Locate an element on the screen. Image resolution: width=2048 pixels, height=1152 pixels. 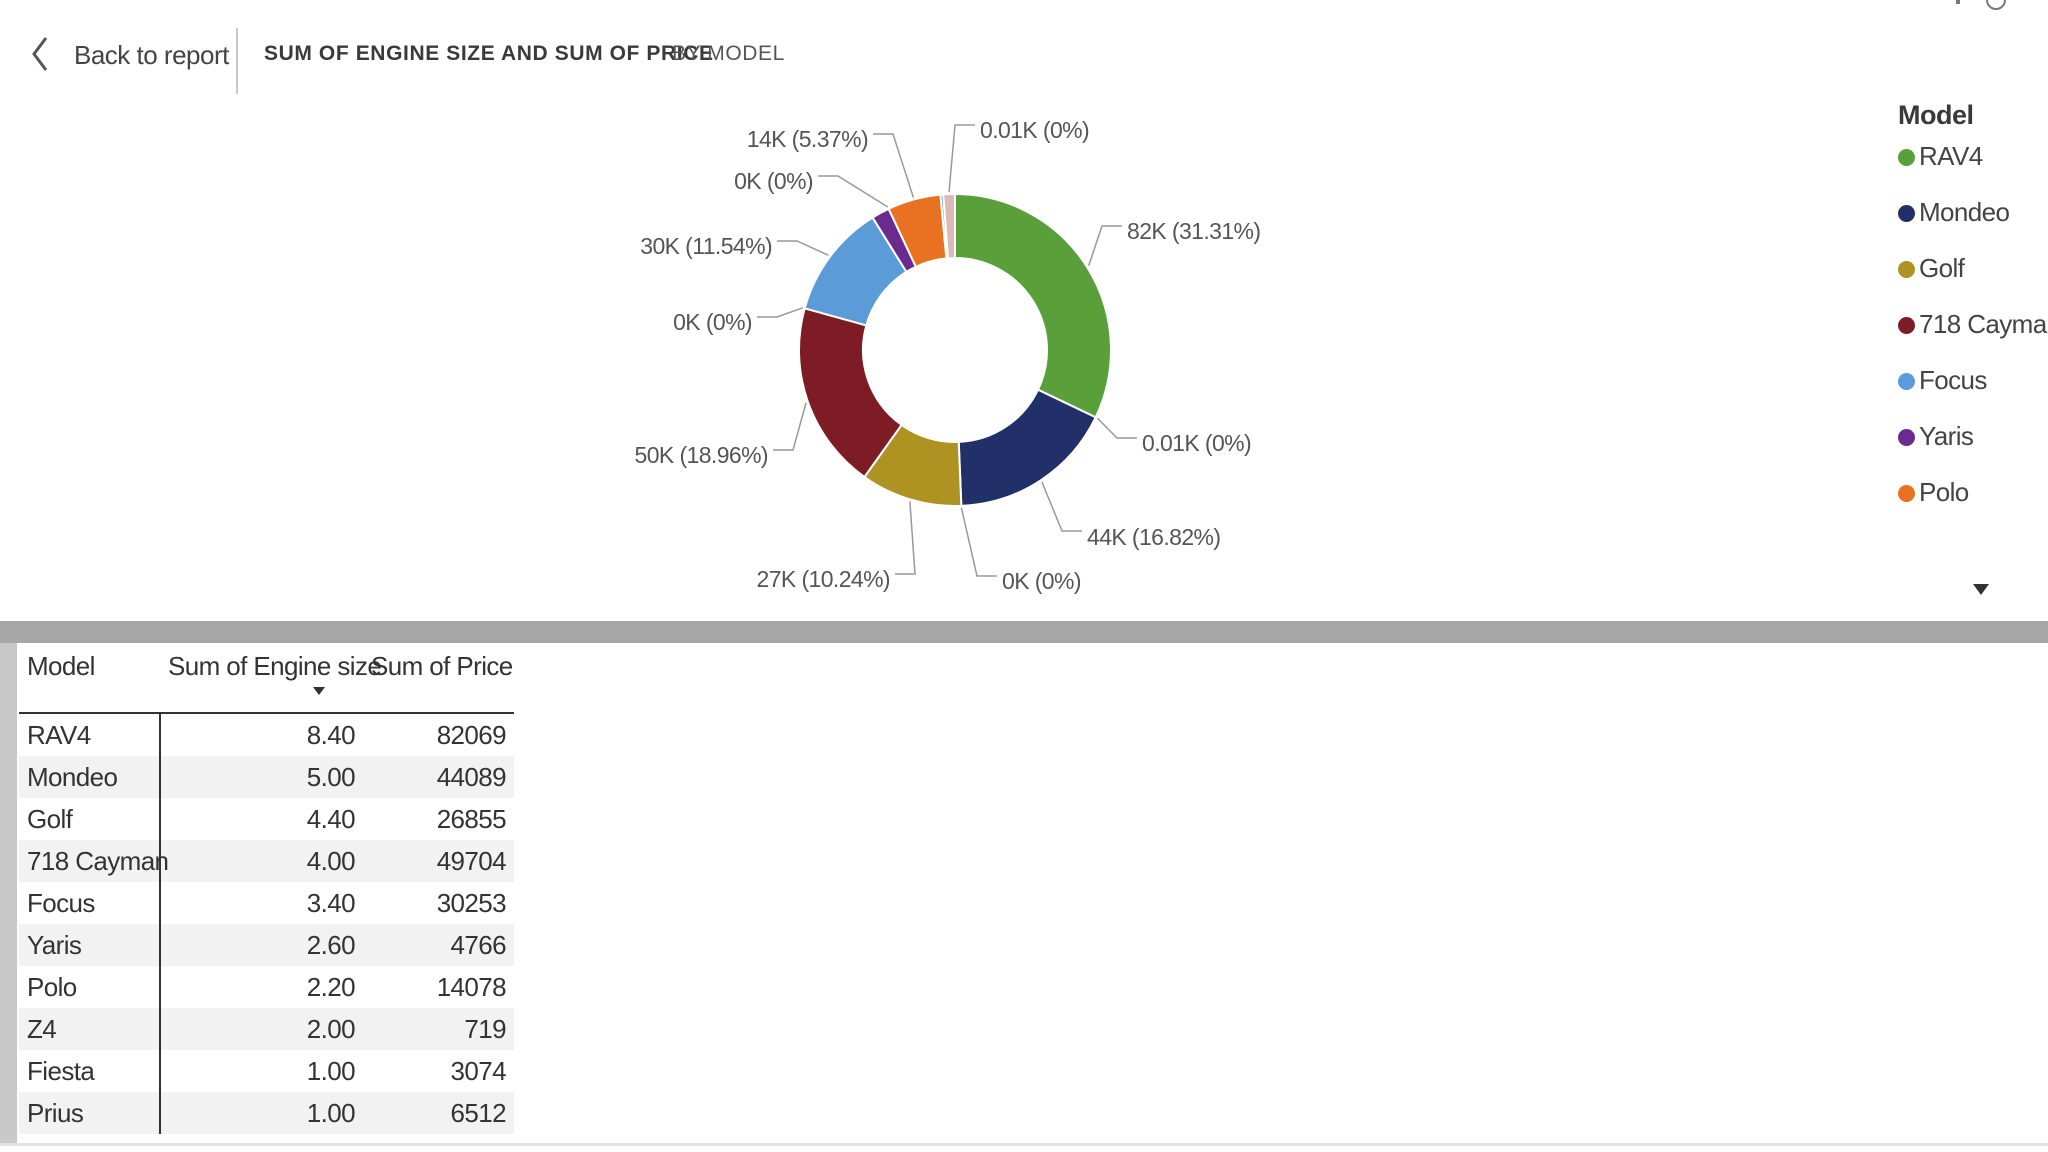
data-label: 82K (31.31%) is located at coordinates (1193, 231).